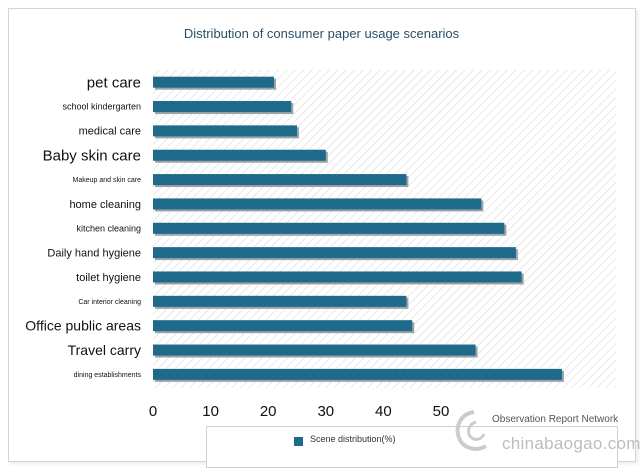 The width and height of the screenshot is (643, 468). Describe the element at coordinates (210, 411) in the screenshot. I see `x-tick-label: 10` at that location.